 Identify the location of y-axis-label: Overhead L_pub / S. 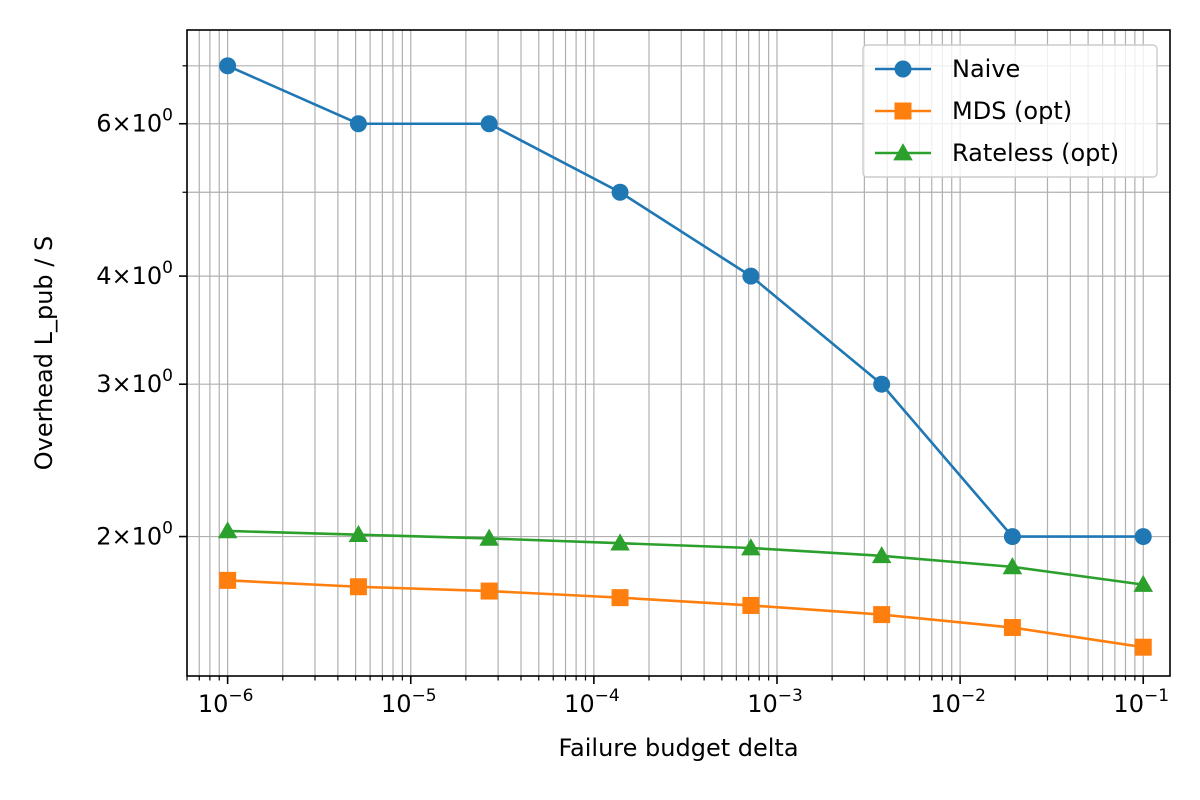
(44, 353).